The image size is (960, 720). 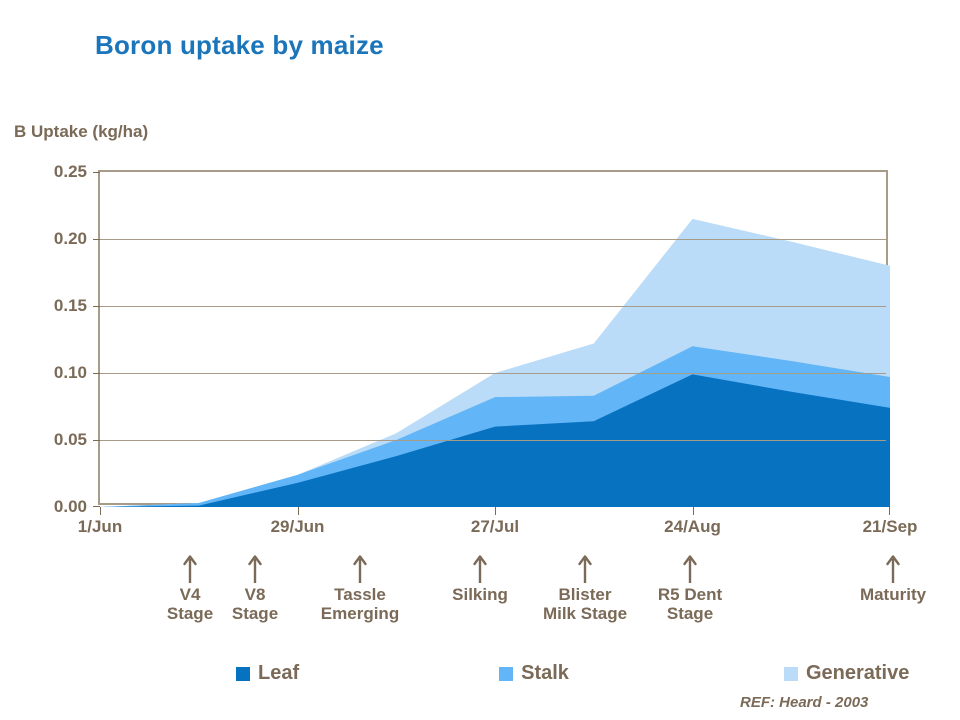 I want to click on stage-annotation-label: Maturity, so click(x=893, y=594).